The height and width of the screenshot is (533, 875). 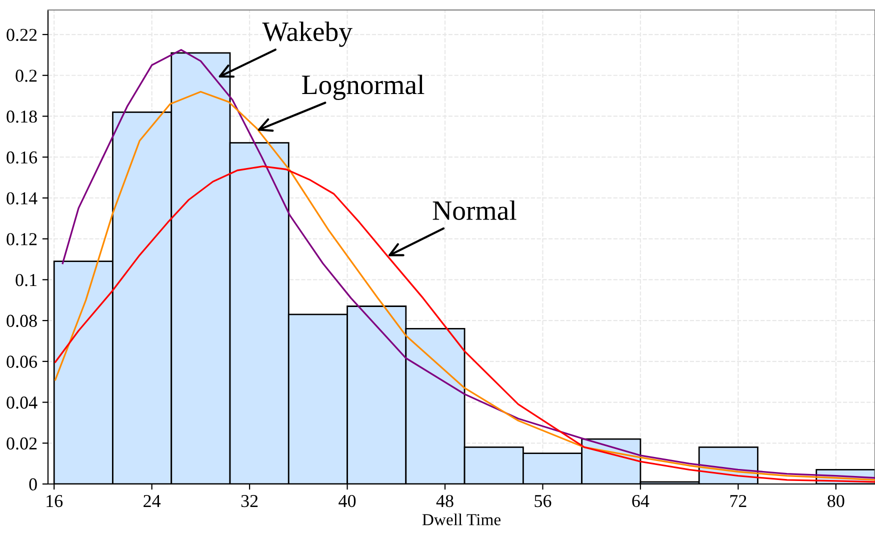 What do you see at coordinates (21, 443) in the screenshot?
I see `y-tick-label: 0.02` at bounding box center [21, 443].